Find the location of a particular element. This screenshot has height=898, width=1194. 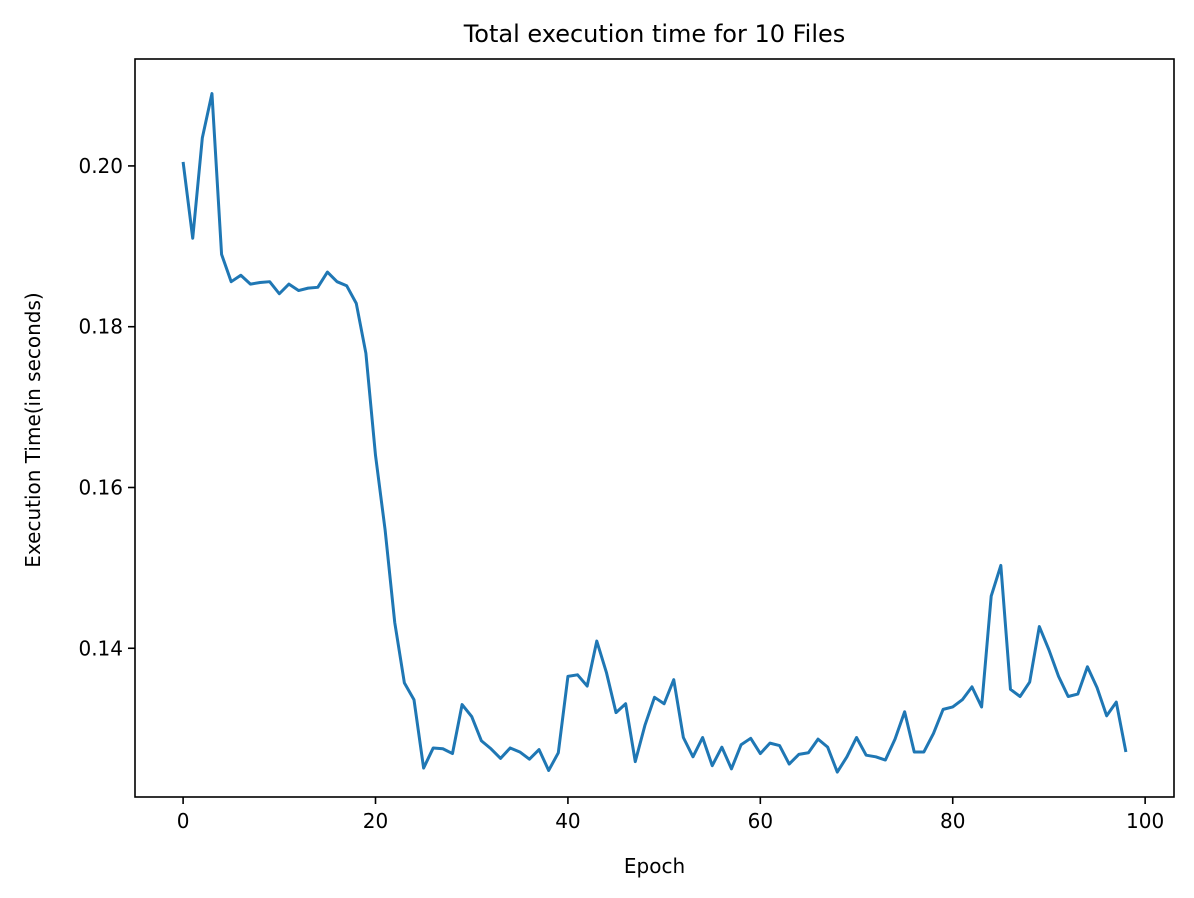

x-tick-label: 40 is located at coordinates (567, 821).